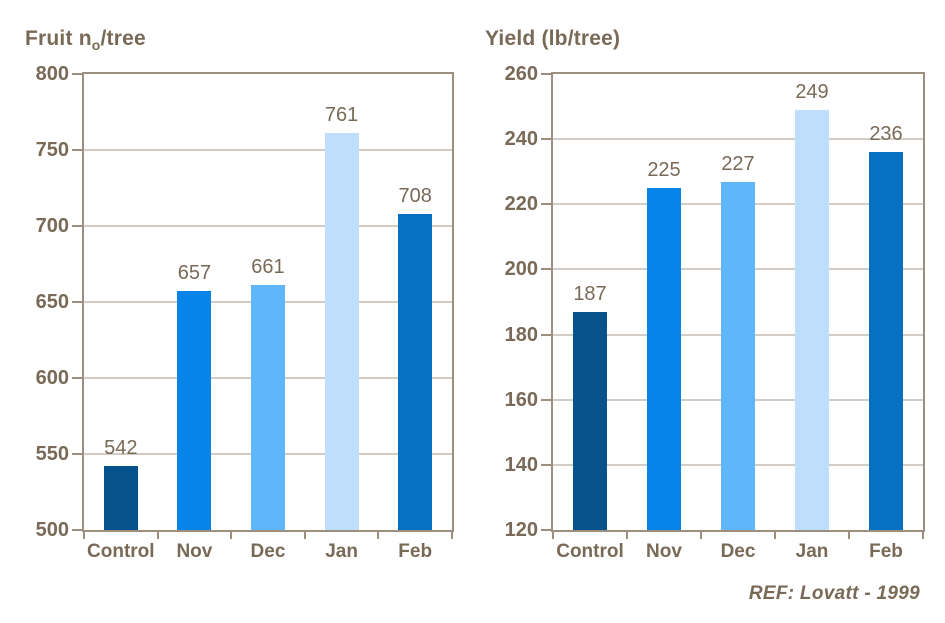 This screenshot has width=945, height=623. I want to click on bar-slot: 661 Dec, so click(268, 318).